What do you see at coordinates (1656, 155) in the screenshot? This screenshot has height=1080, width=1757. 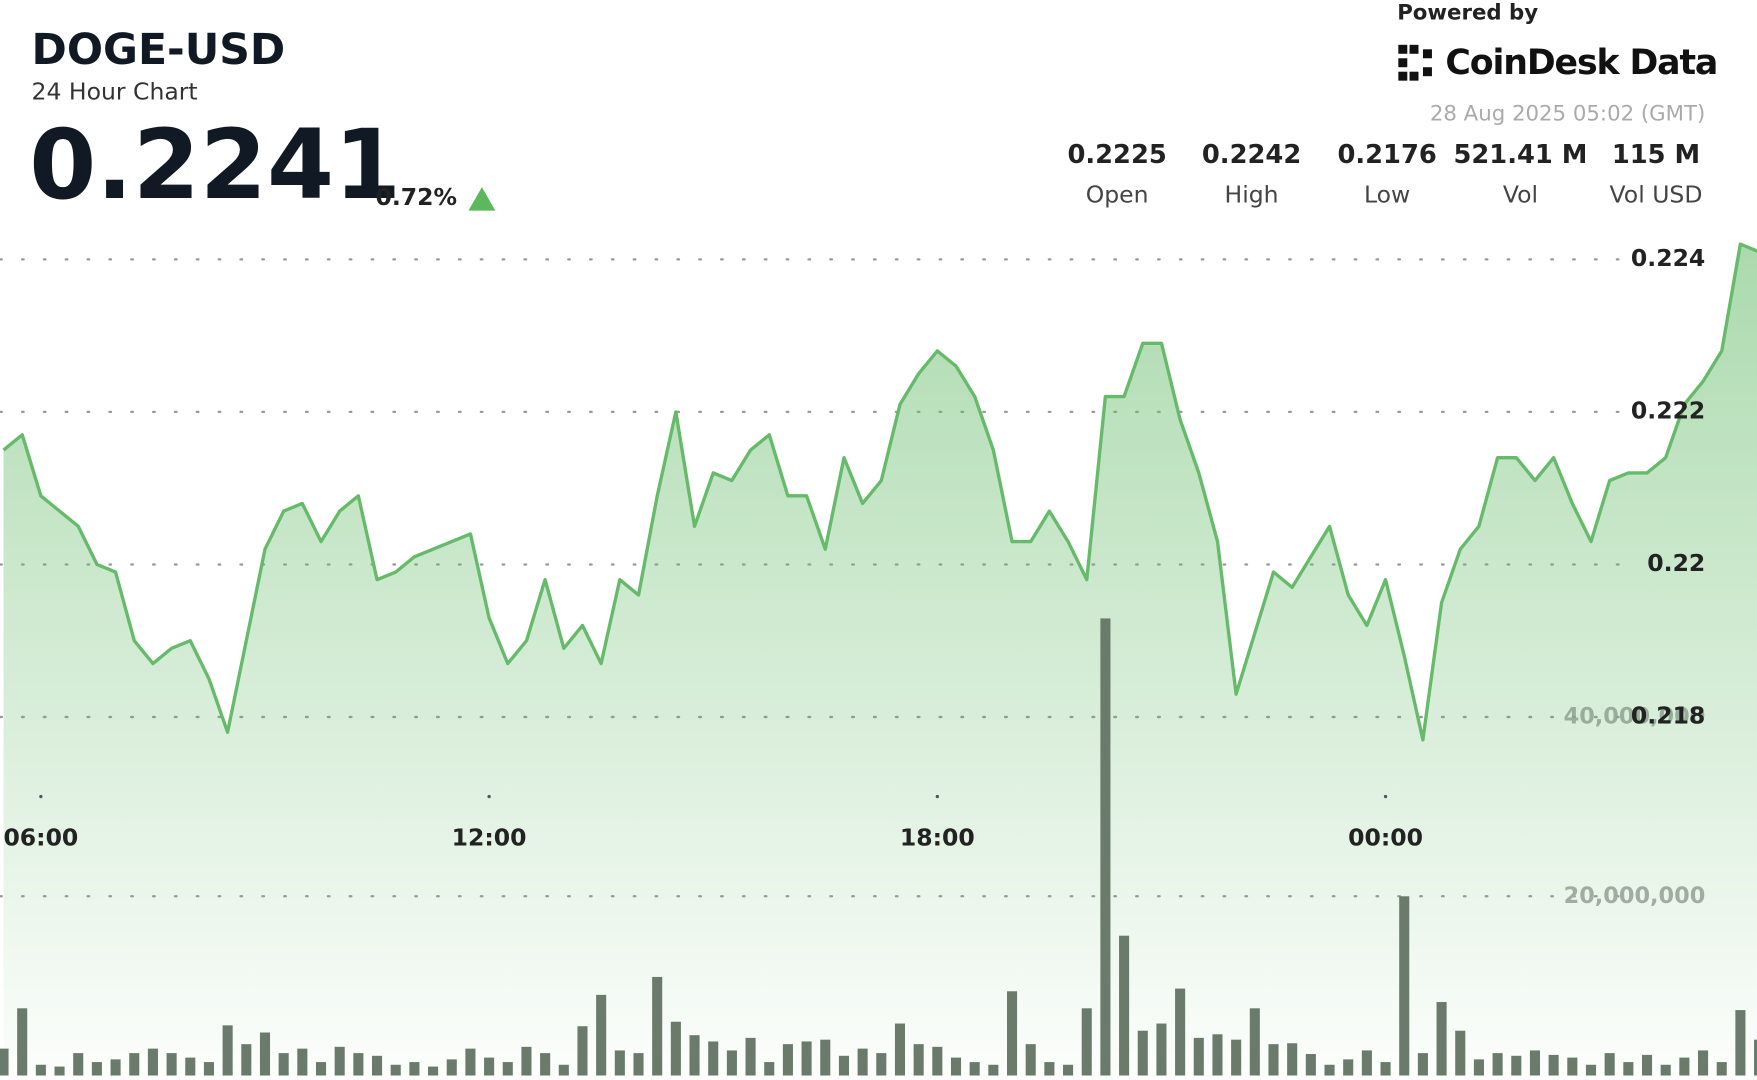 I see `stat-value: 115 M` at bounding box center [1656, 155].